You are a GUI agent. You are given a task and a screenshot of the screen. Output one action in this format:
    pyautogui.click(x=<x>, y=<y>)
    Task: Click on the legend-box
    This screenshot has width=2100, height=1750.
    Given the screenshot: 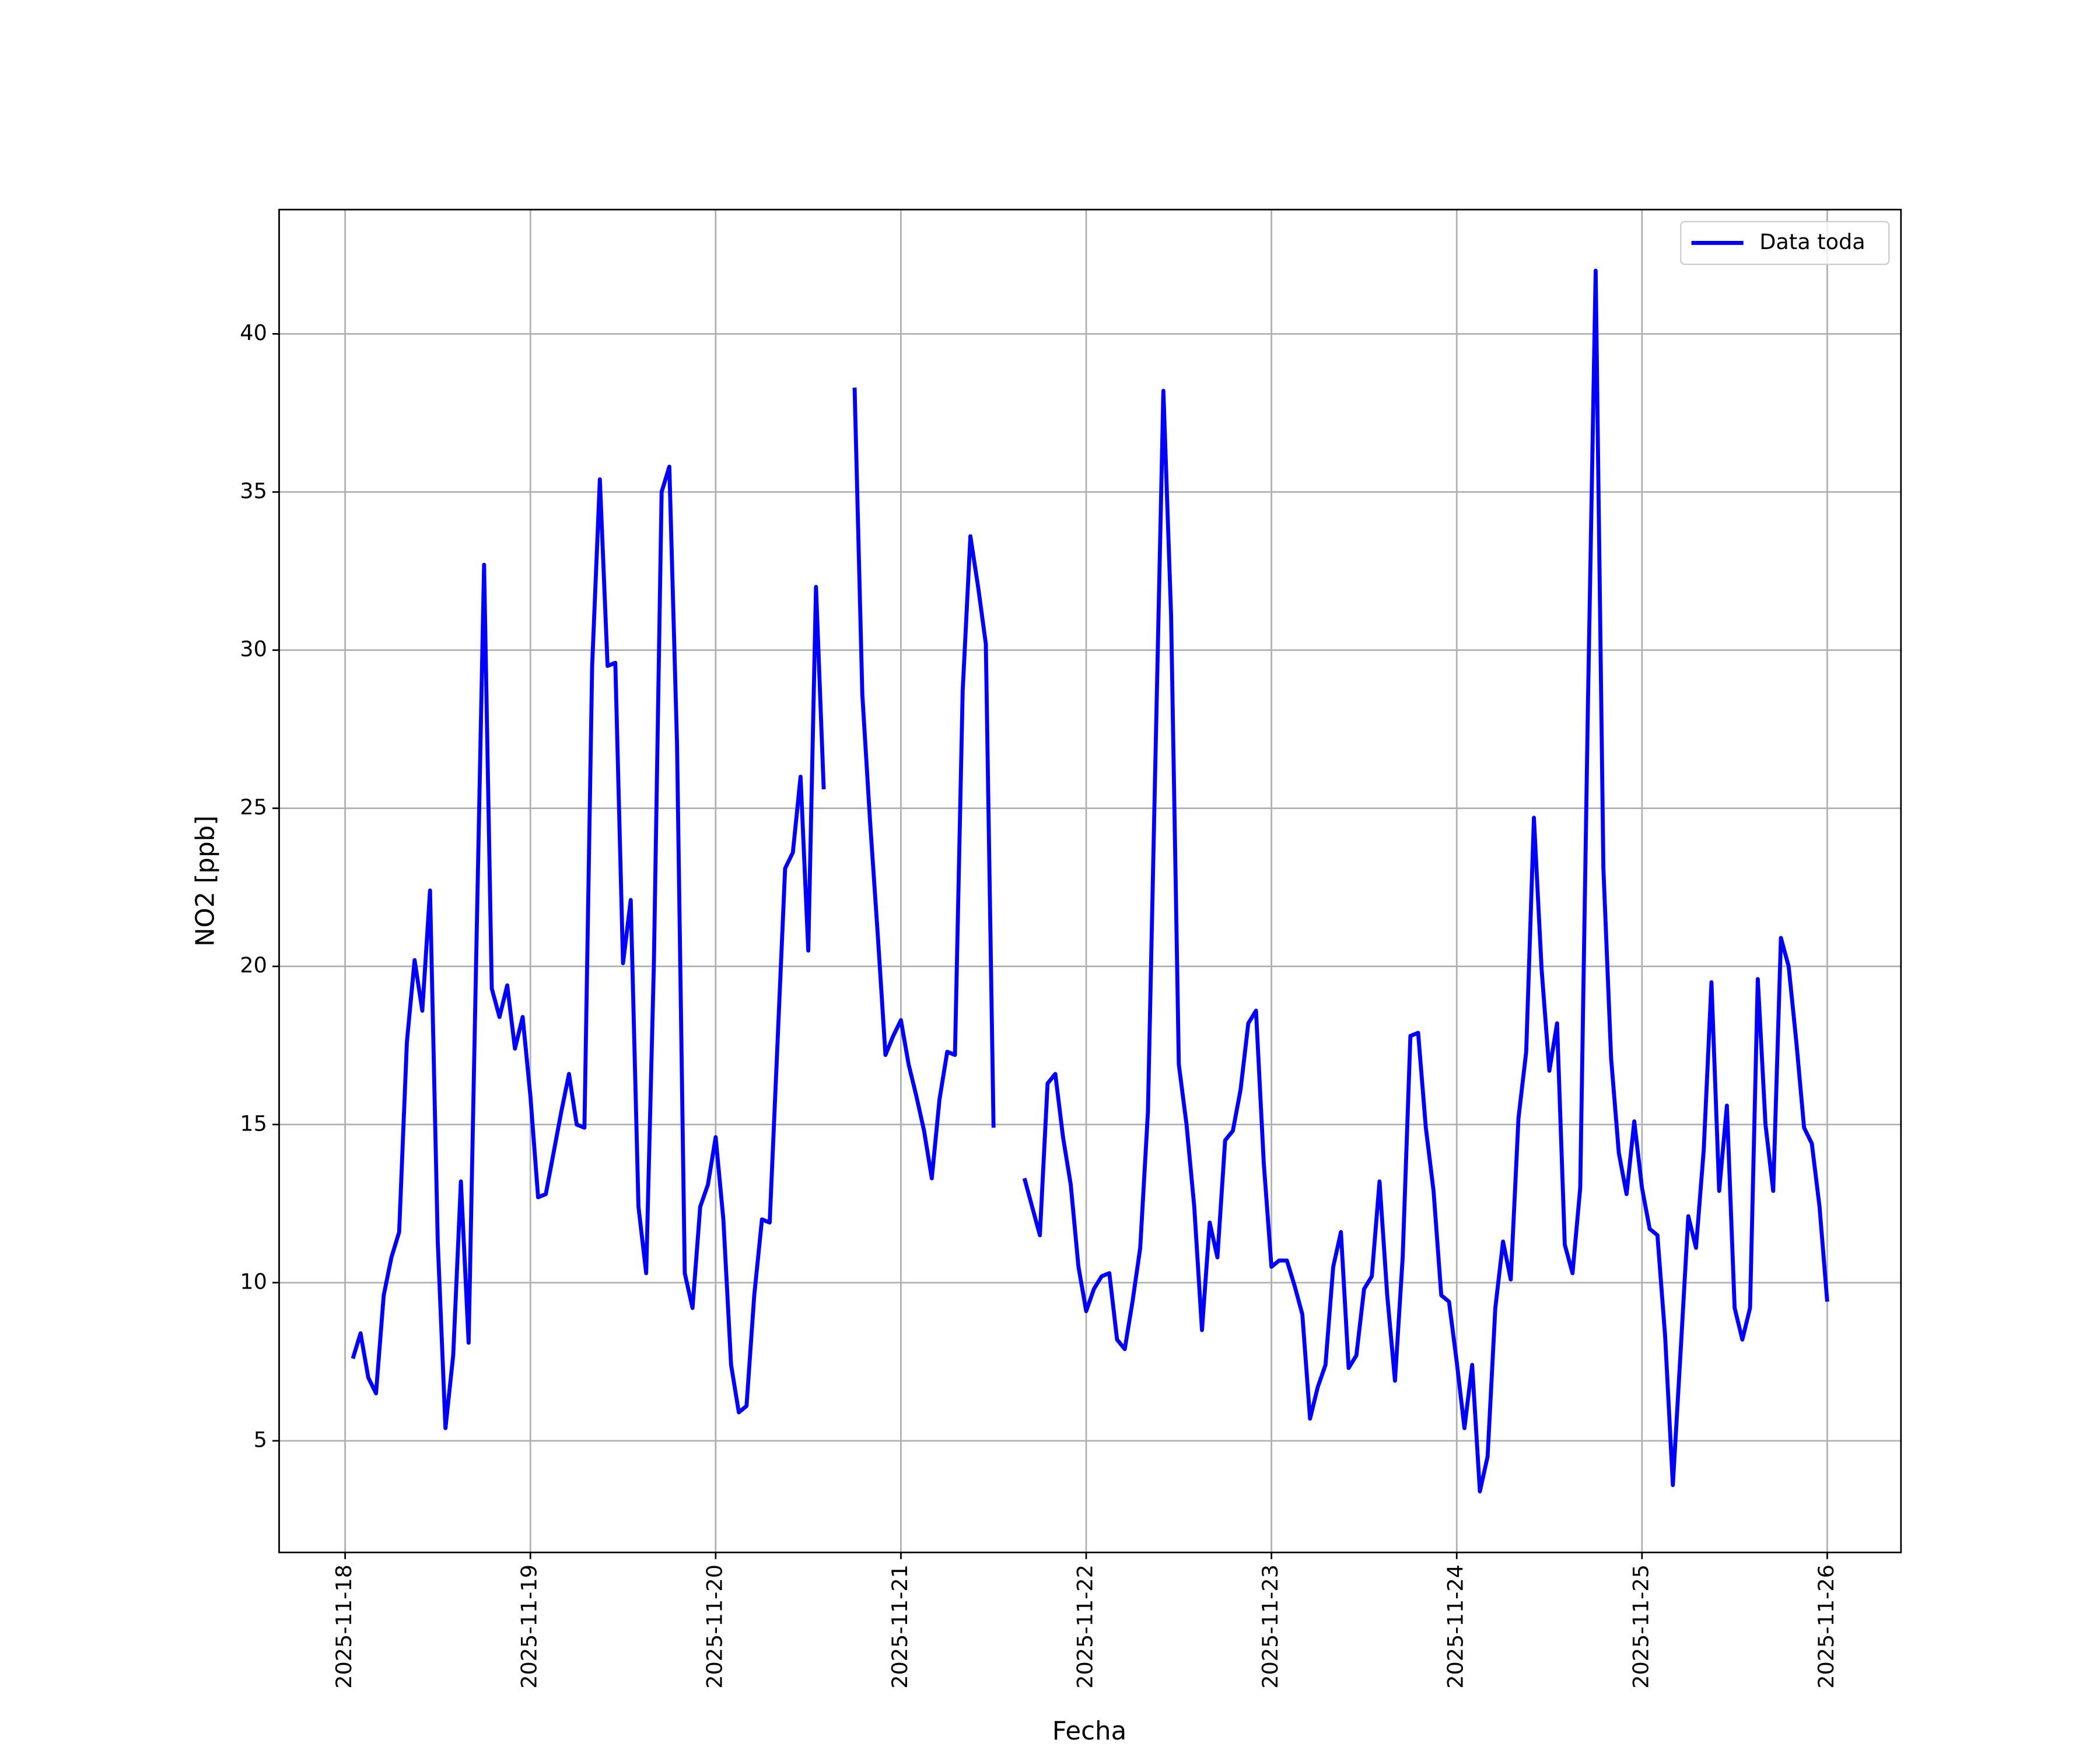 What is the action you would take?
    pyautogui.click(x=1785, y=242)
    